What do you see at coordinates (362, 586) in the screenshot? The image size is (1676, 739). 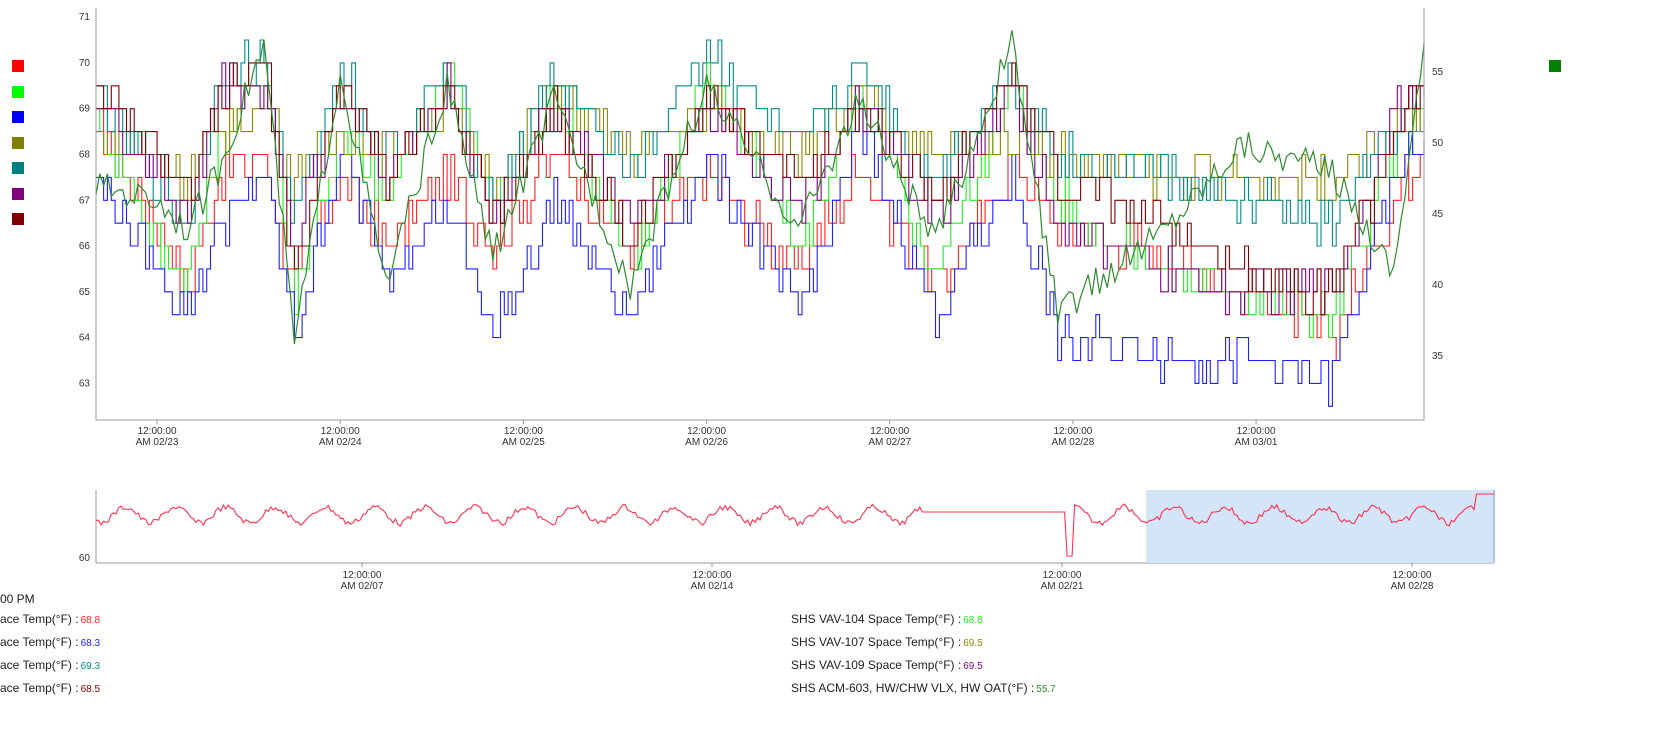 I see `nav-x-tick-label: AM 02/07` at bounding box center [362, 586].